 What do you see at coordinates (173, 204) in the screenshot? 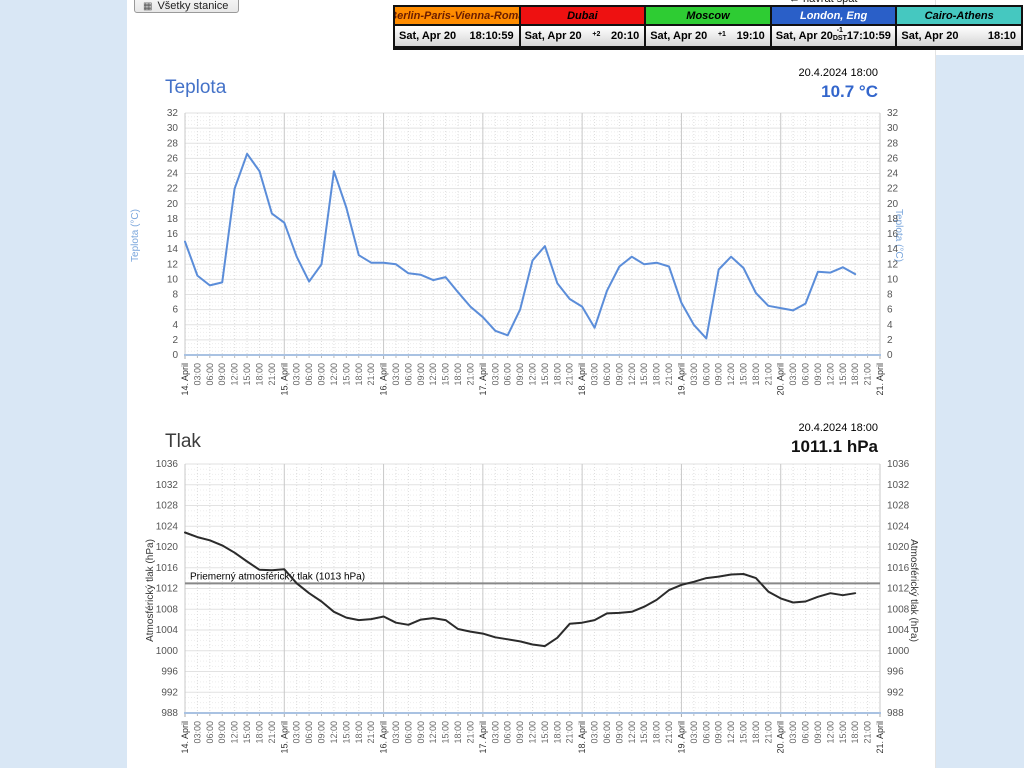
I see `svg-text: 20` at bounding box center [173, 204].